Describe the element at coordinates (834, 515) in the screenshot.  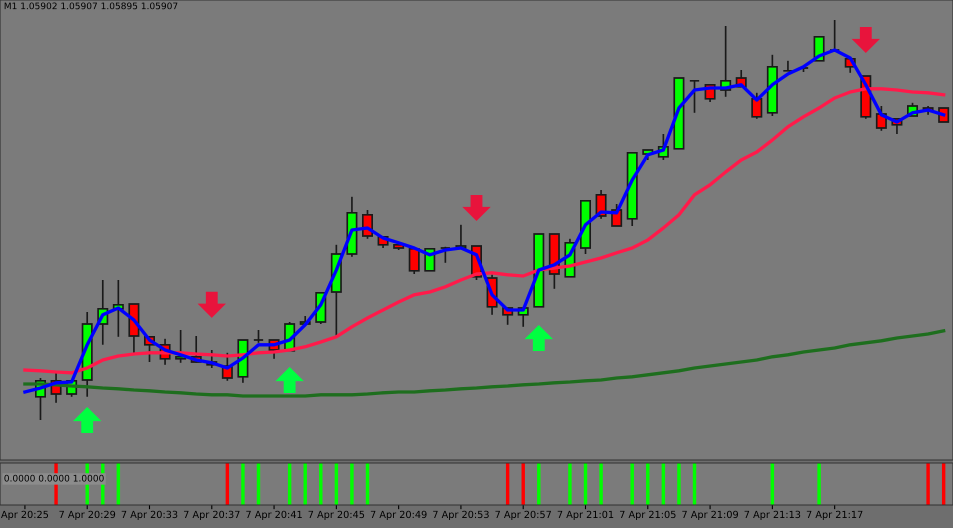
I see `x-tick-label: 7 Apr 21:17` at that location.